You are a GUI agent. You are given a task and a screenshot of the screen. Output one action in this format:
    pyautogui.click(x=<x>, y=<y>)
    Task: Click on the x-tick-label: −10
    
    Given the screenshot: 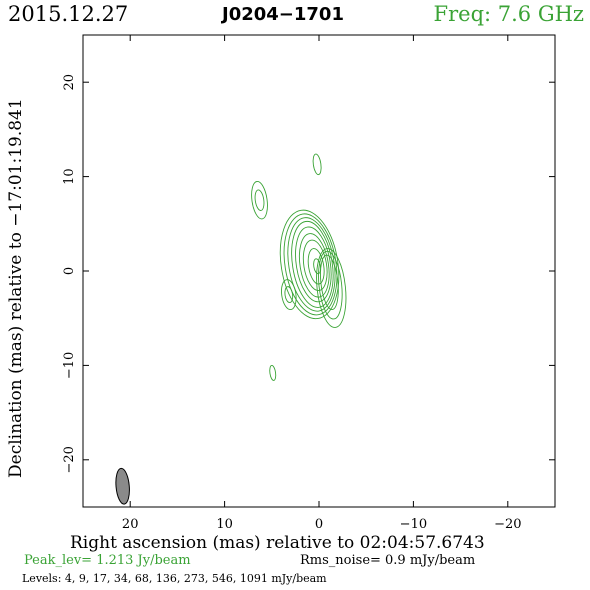 What is the action you would take?
    pyautogui.click(x=413, y=524)
    